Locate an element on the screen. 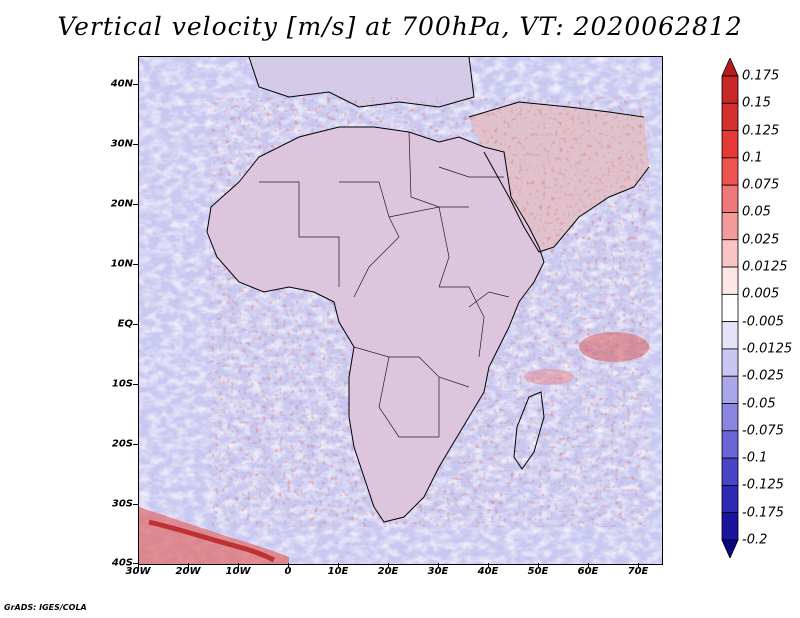 This screenshot has height=618, width=800. colorbar-label: 0.005 is located at coordinates (761, 294).